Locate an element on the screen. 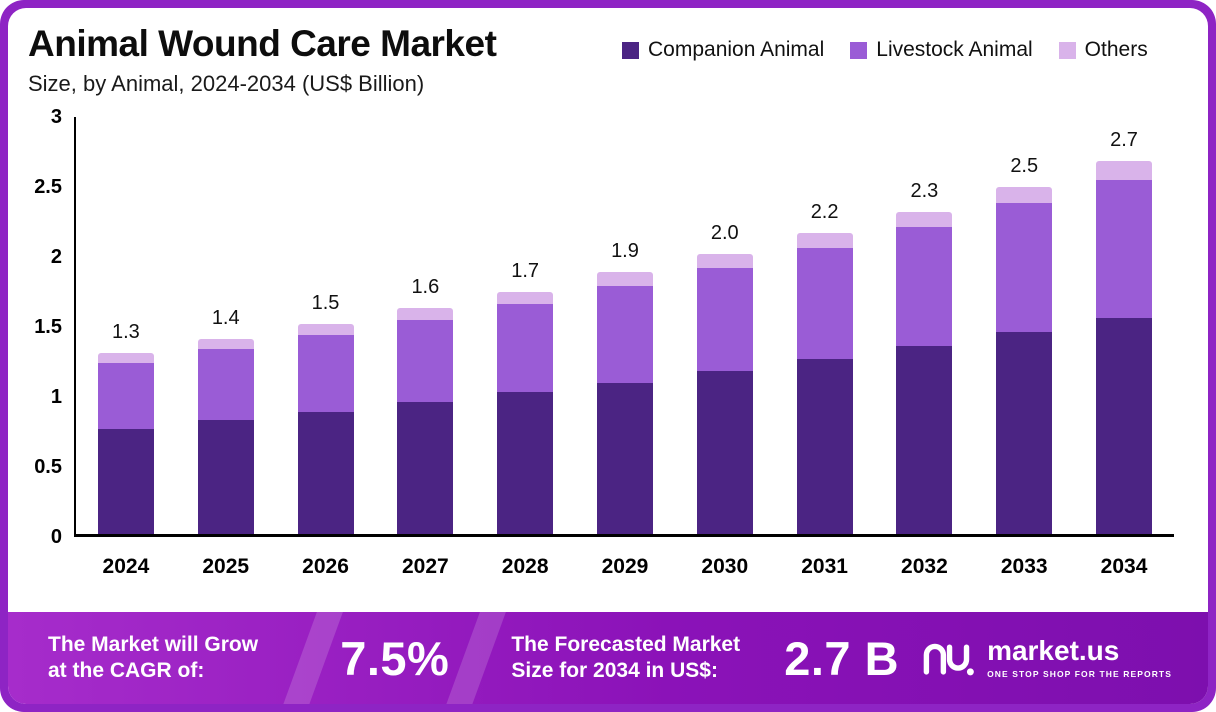 The width and height of the screenshot is (1216, 712). bar-total-label: 2.0 is located at coordinates (724, 232).